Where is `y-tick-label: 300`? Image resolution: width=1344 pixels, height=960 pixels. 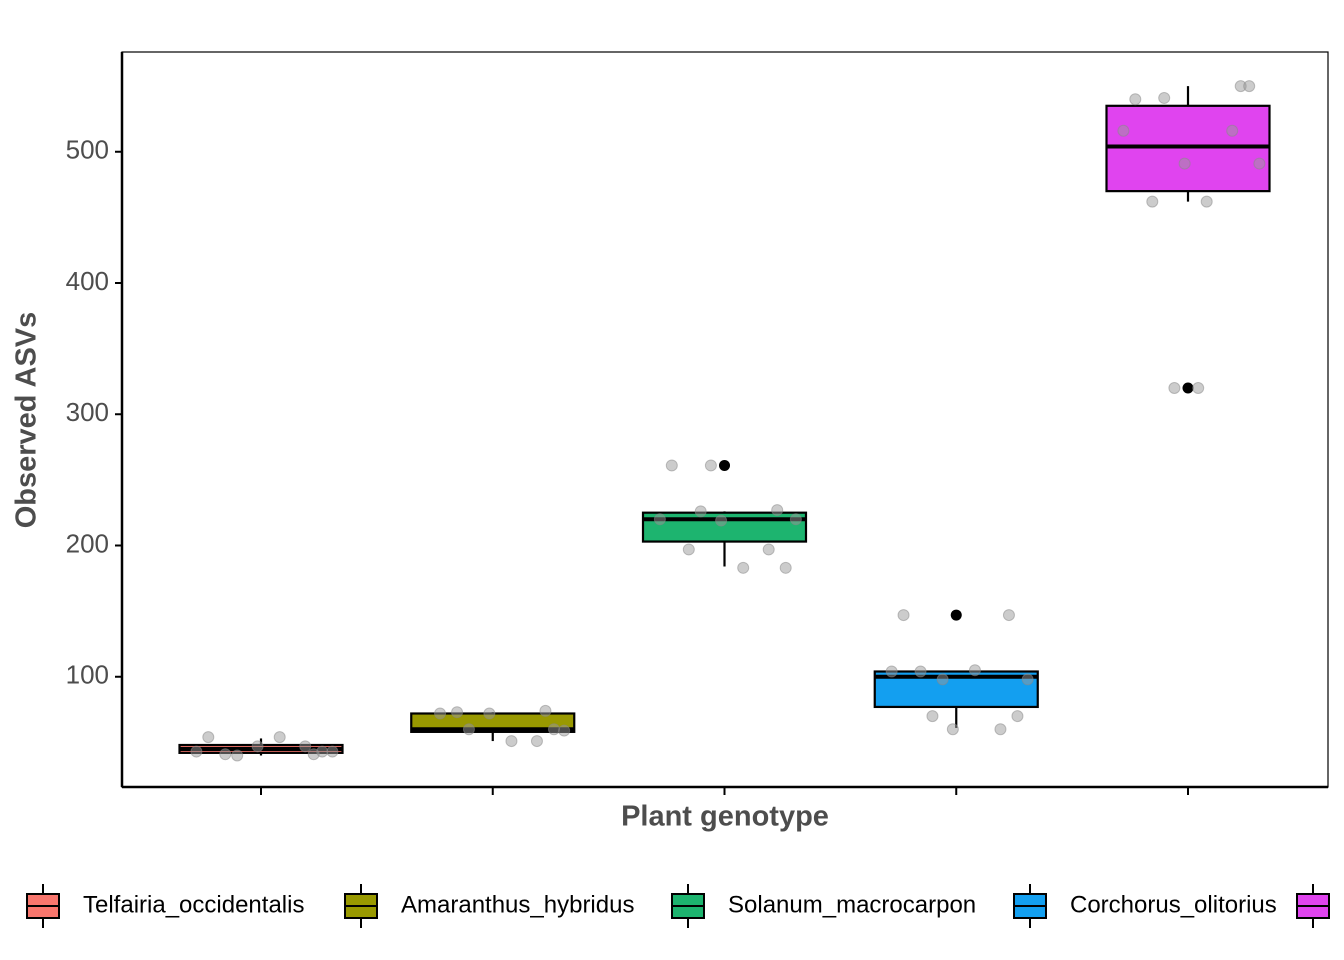 y-tick-label: 300 is located at coordinates (87, 412).